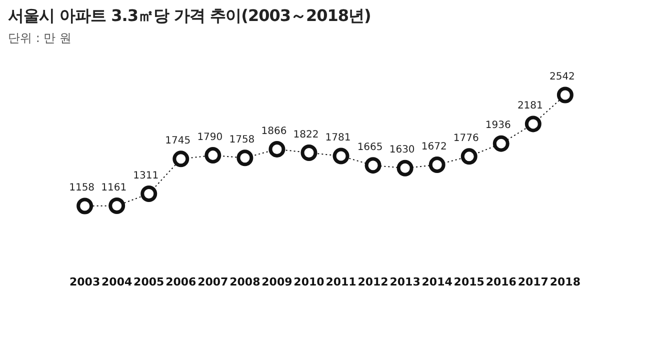 The width and height of the screenshot is (650, 337). What do you see at coordinates (178, 141) in the screenshot?
I see `data-label: 1745` at bounding box center [178, 141].